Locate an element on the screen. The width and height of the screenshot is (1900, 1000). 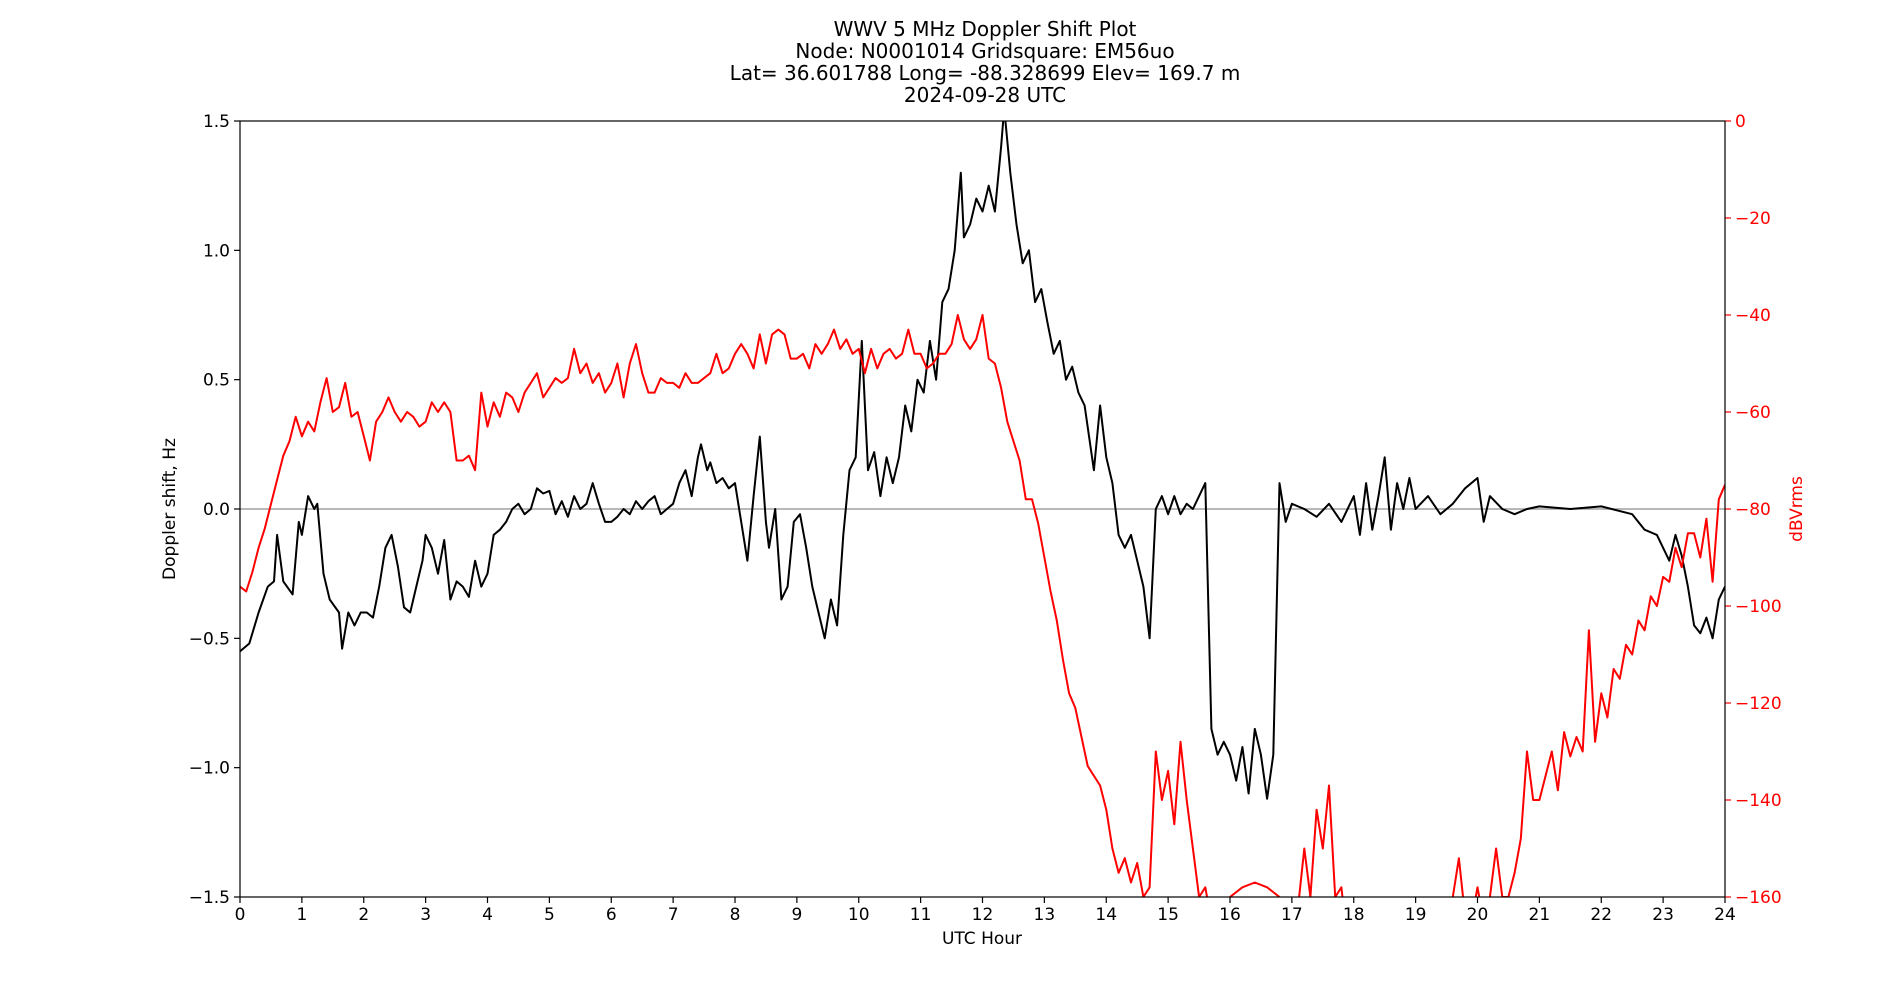
y-right-tick-label: −40 is located at coordinates (1753, 316).